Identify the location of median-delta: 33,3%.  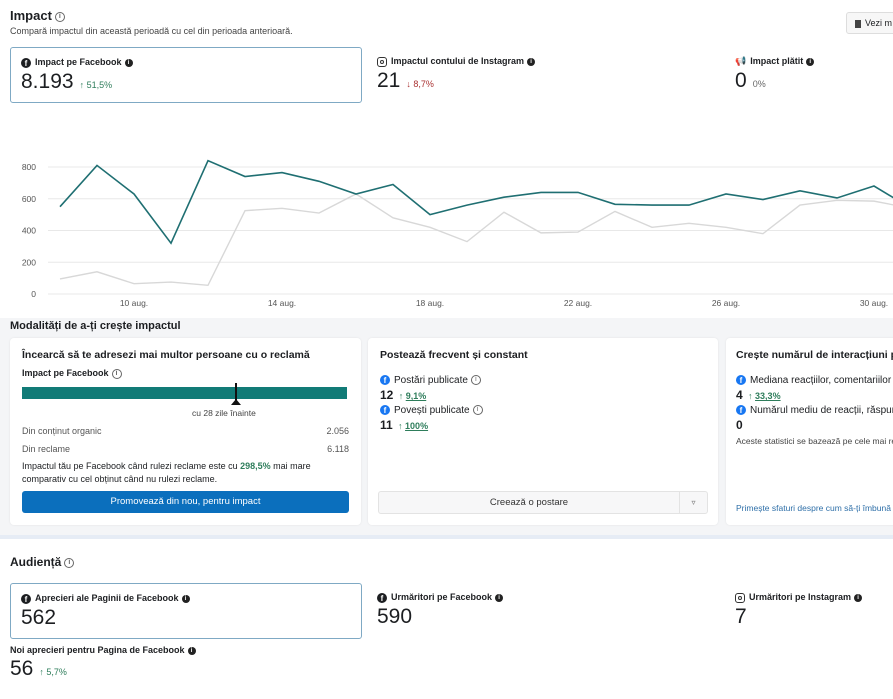
(768, 396).